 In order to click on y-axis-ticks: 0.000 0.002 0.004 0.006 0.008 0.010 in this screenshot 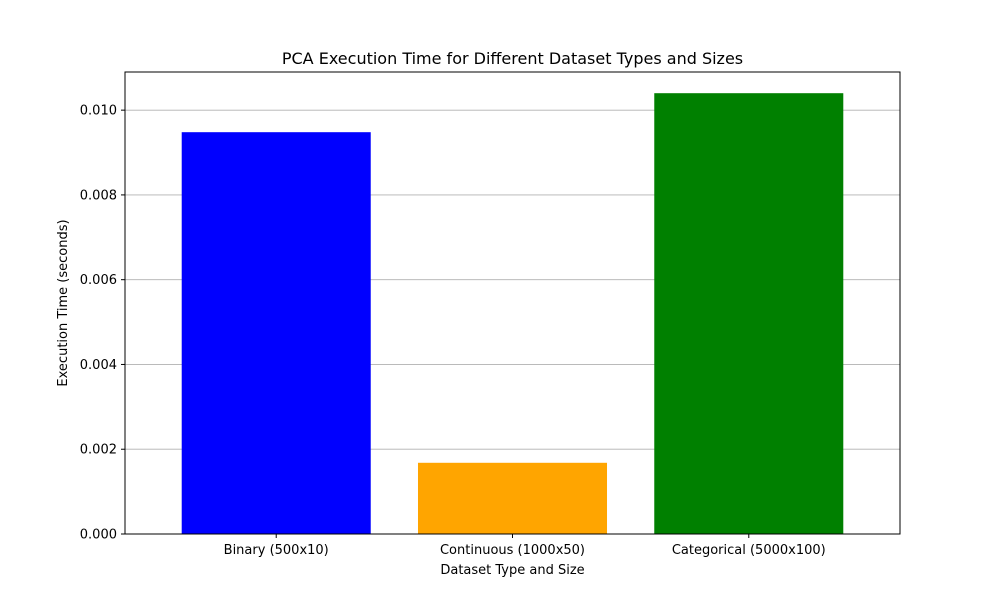, I will do `click(102, 323)`.